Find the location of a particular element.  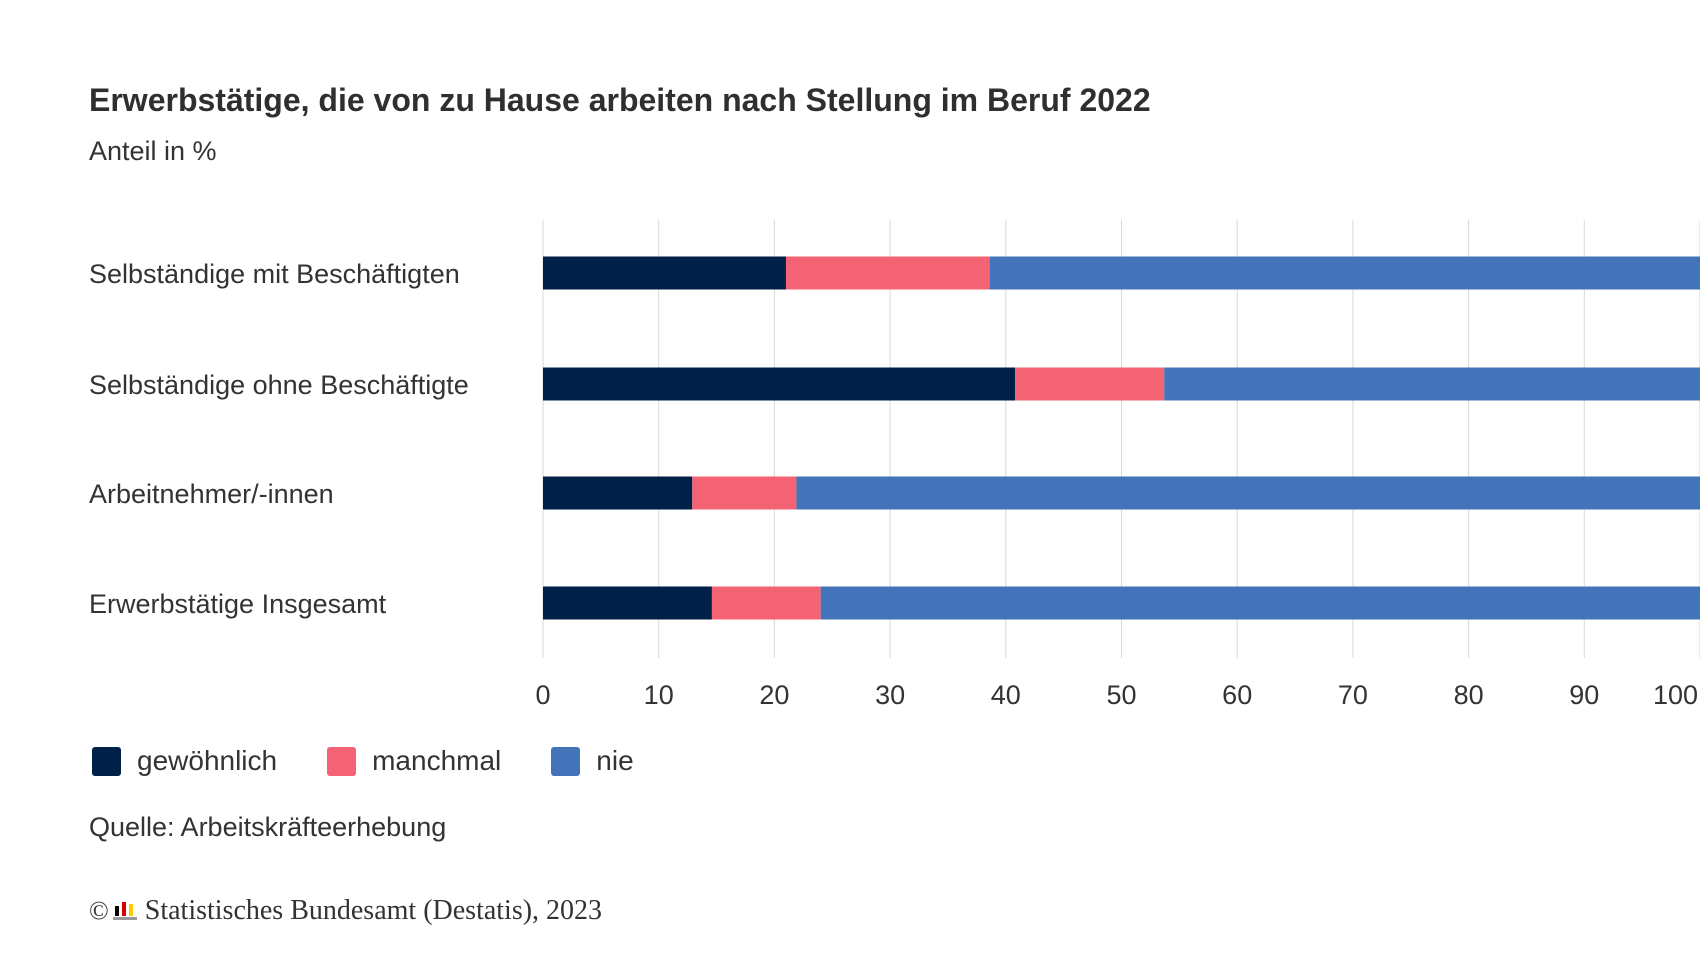

x-tick-label: 100 is located at coordinates (1675, 695).